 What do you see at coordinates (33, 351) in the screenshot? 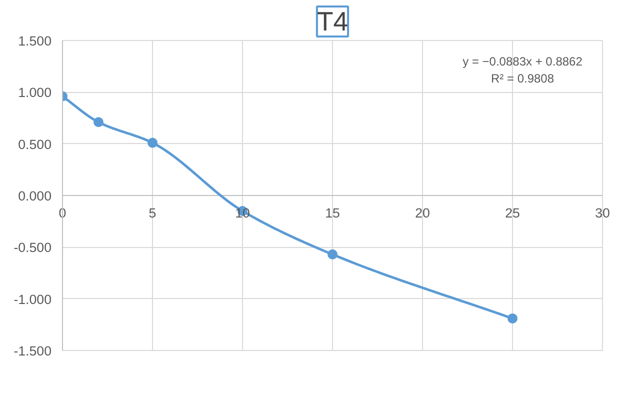
I see `y-tick-label: -1.500` at bounding box center [33, 351].